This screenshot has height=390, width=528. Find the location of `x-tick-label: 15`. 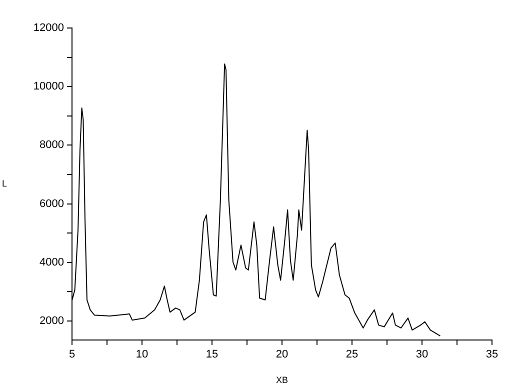

x-tick-label: 15 is located at coordinates (212, 354).